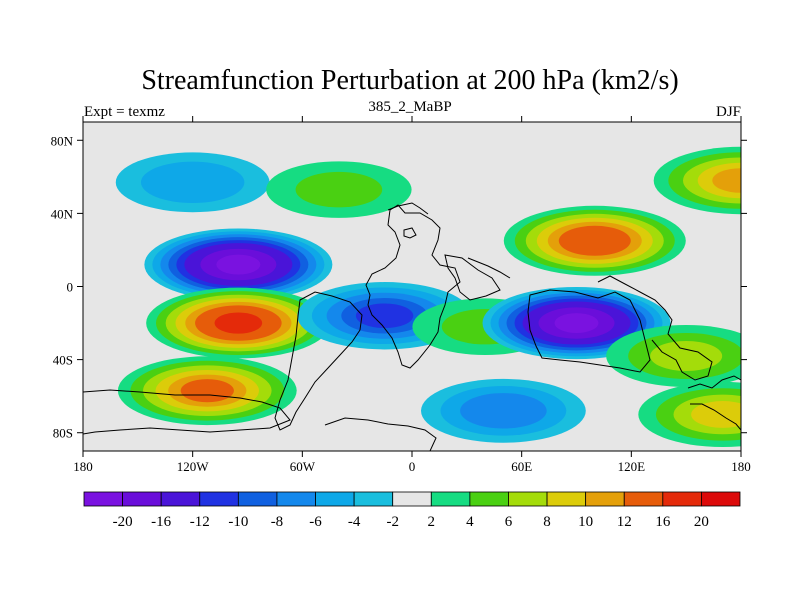 Image resolution: width=800 pixels, height=600 pixels. Describe the element at coordinates (62, 213) in the screenshot. I see `y-tick-label: 40N` at that location.